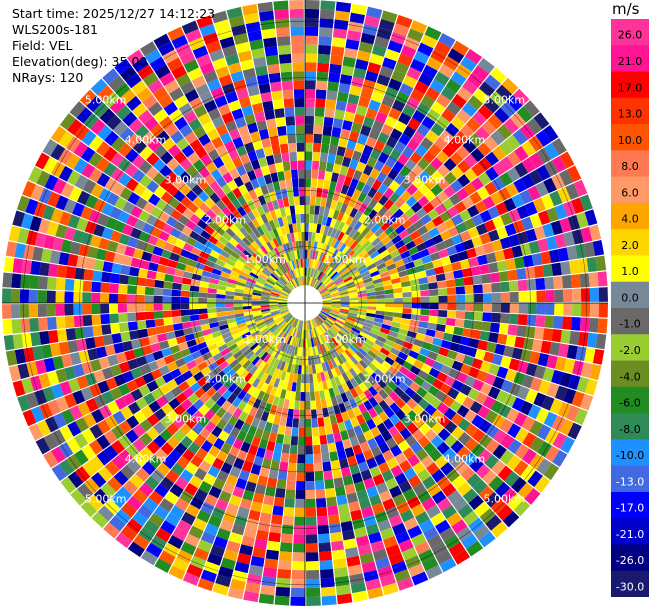 Image resolution: width=650 pixels, height=610 pixels. I want to click on nrays-text: NRays: 120, so click(48, 77).